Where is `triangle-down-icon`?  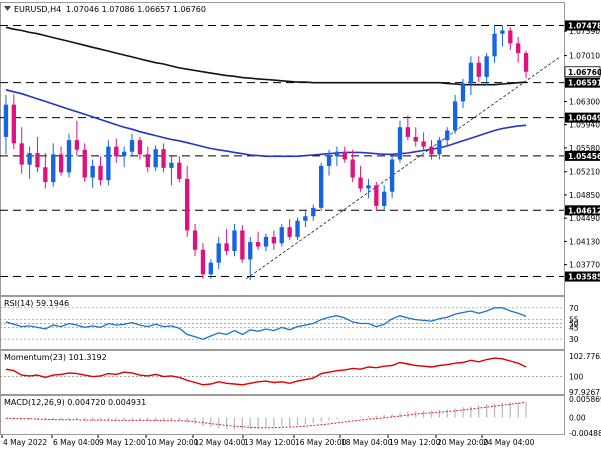 triangle-down-icon is located at coordinates (7, 8).